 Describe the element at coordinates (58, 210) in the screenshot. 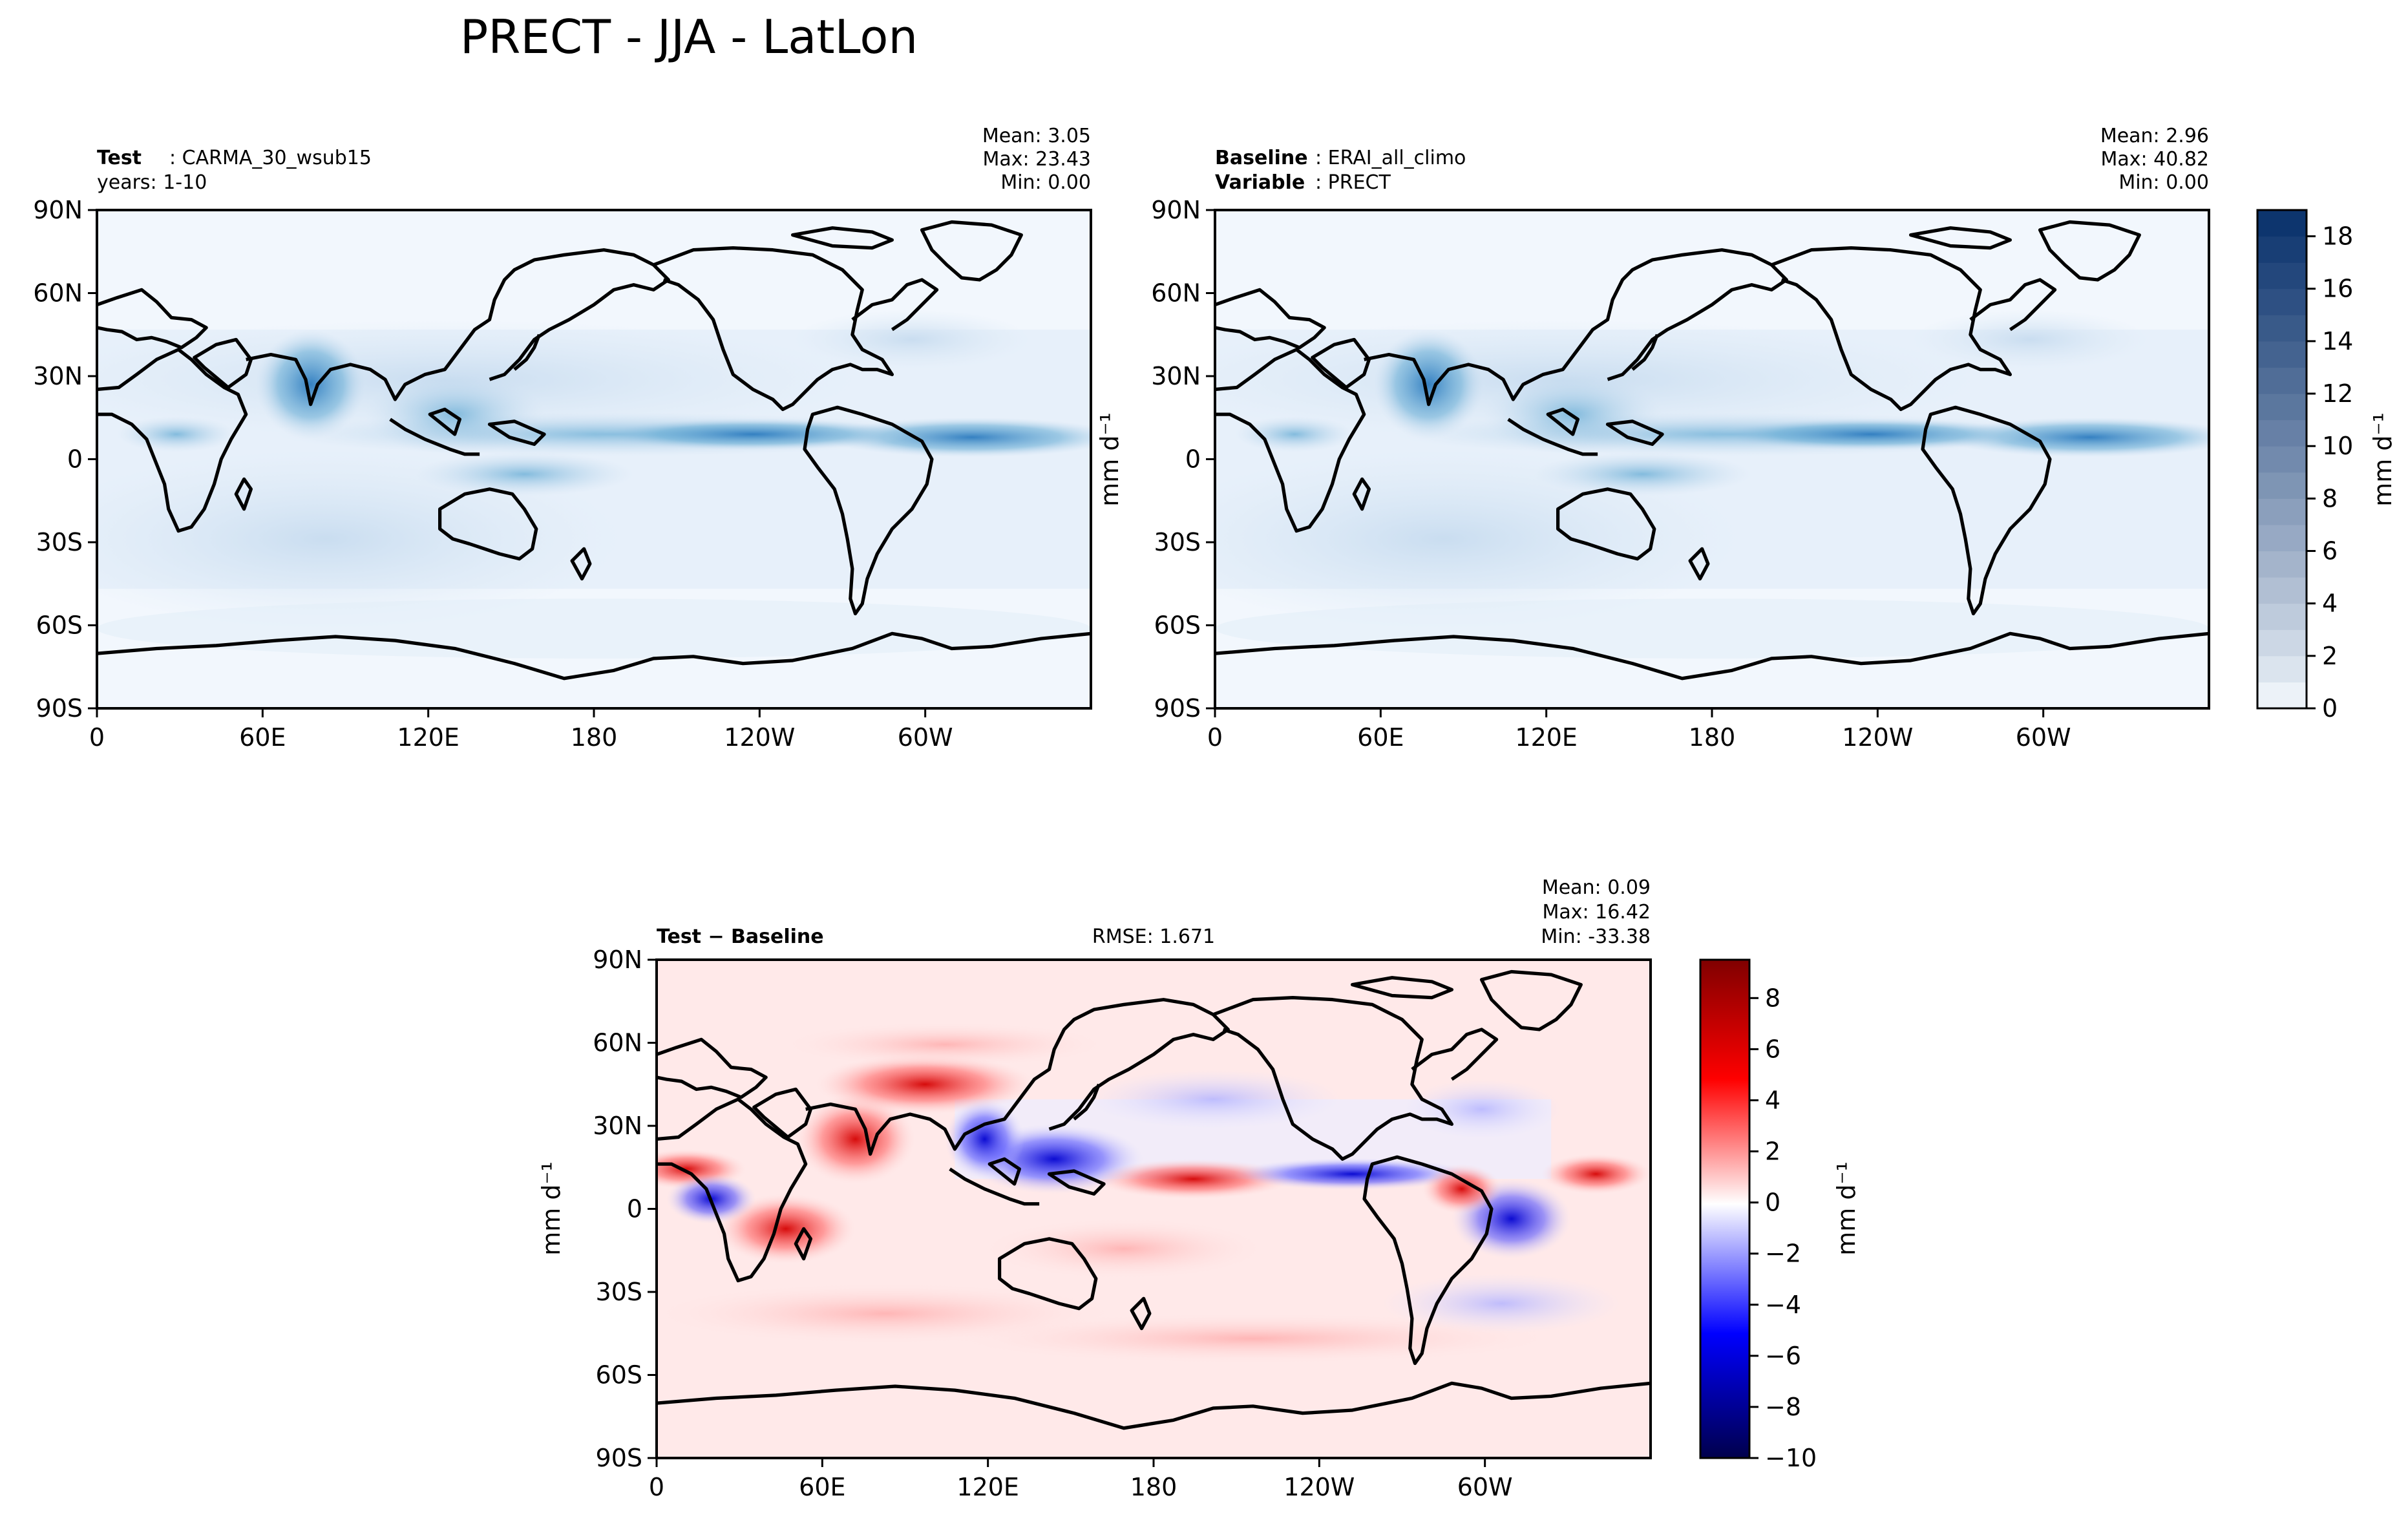

I see `test-lat-tick-label: 90N` at that location.